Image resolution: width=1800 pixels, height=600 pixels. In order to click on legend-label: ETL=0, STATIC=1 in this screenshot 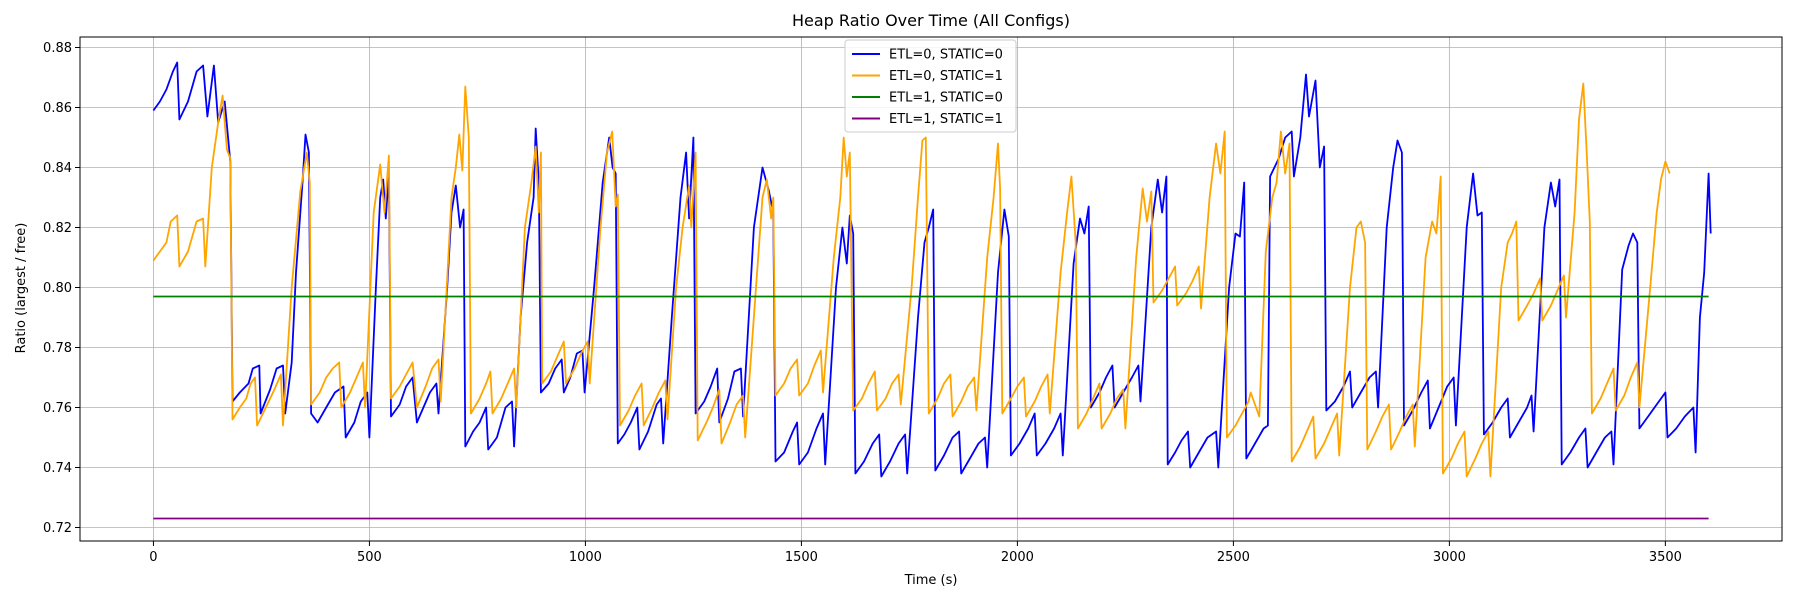, I will do `click(946, 76)`.